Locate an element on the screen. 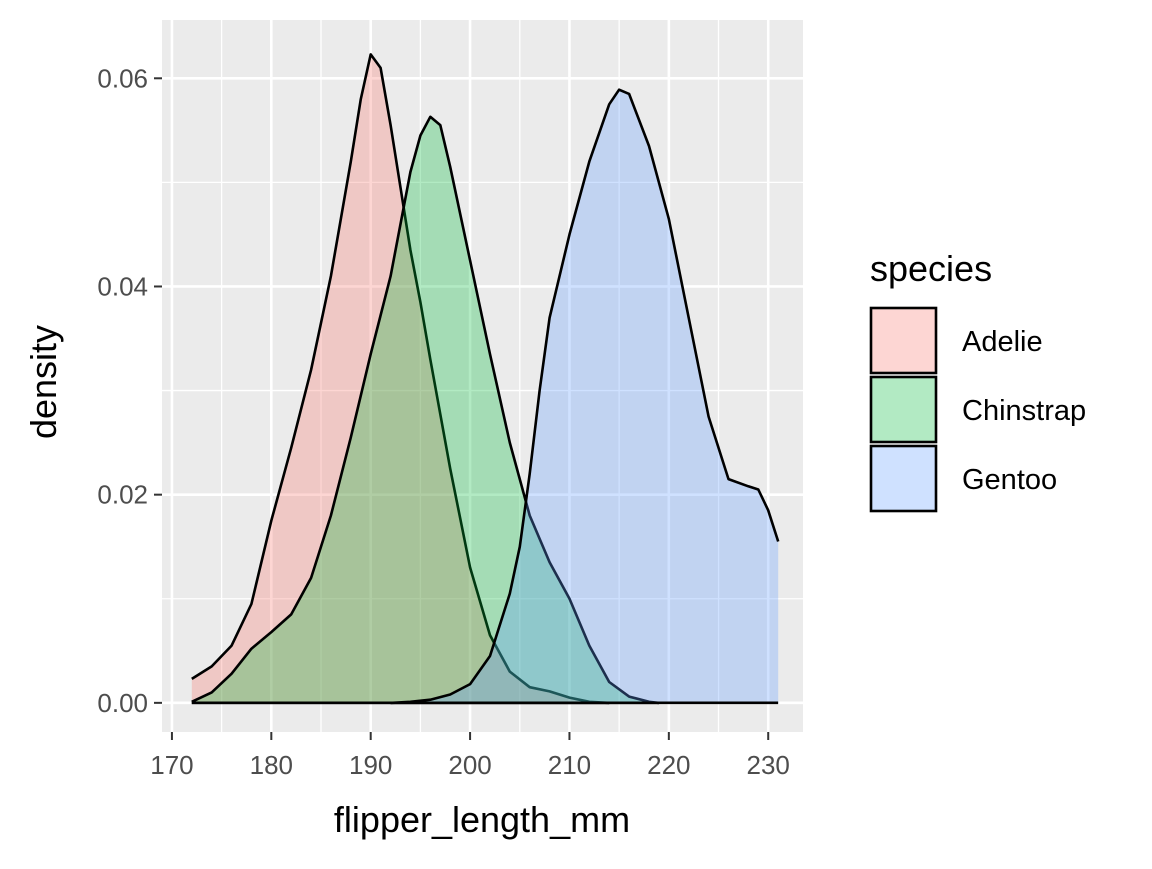  x-axis-title: flipper_length_mm is located at coordinates (482, 819).